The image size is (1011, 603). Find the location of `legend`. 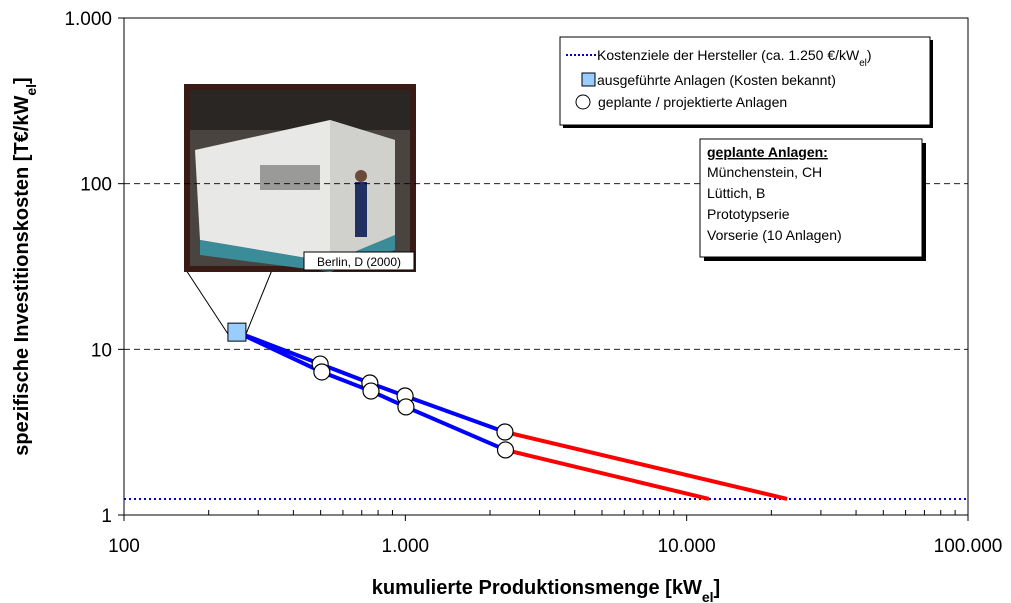

legend is located at coordinates (745, 81).